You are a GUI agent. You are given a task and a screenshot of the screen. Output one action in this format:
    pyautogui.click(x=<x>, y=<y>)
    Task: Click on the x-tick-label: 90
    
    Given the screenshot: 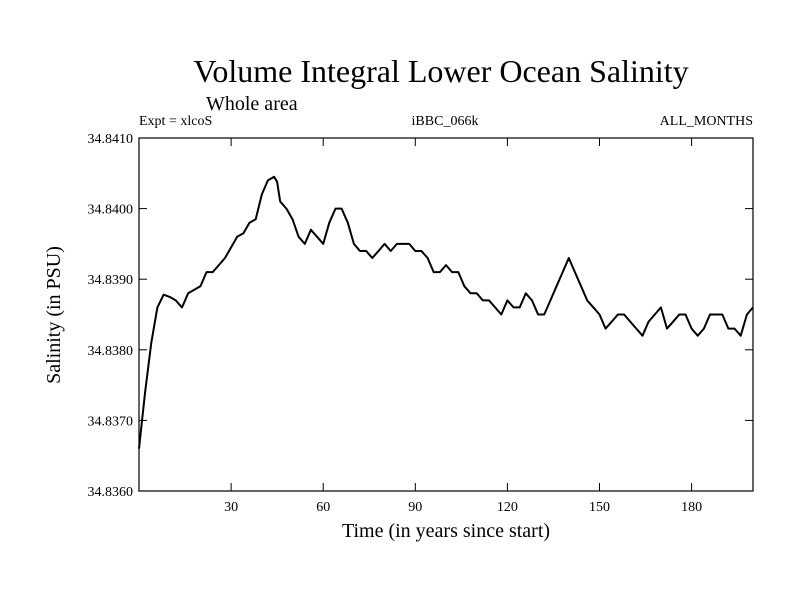 What is the action you would take?
    pyautogui.click(x=415, y=507)
    